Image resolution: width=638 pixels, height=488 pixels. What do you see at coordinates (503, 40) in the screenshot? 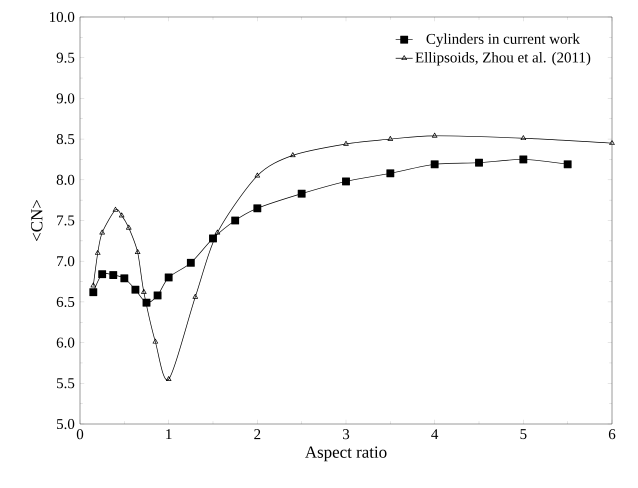
I see `legend-label: Cylinders in current work` at bounding box center [503, 40].